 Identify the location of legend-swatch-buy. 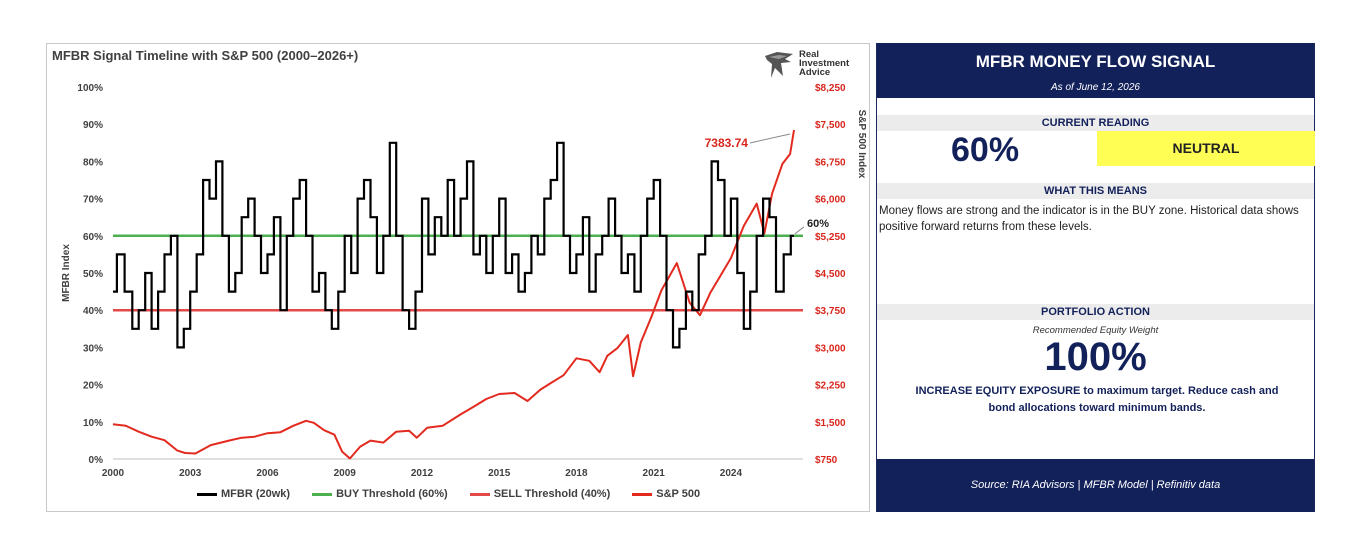
(322, 494).